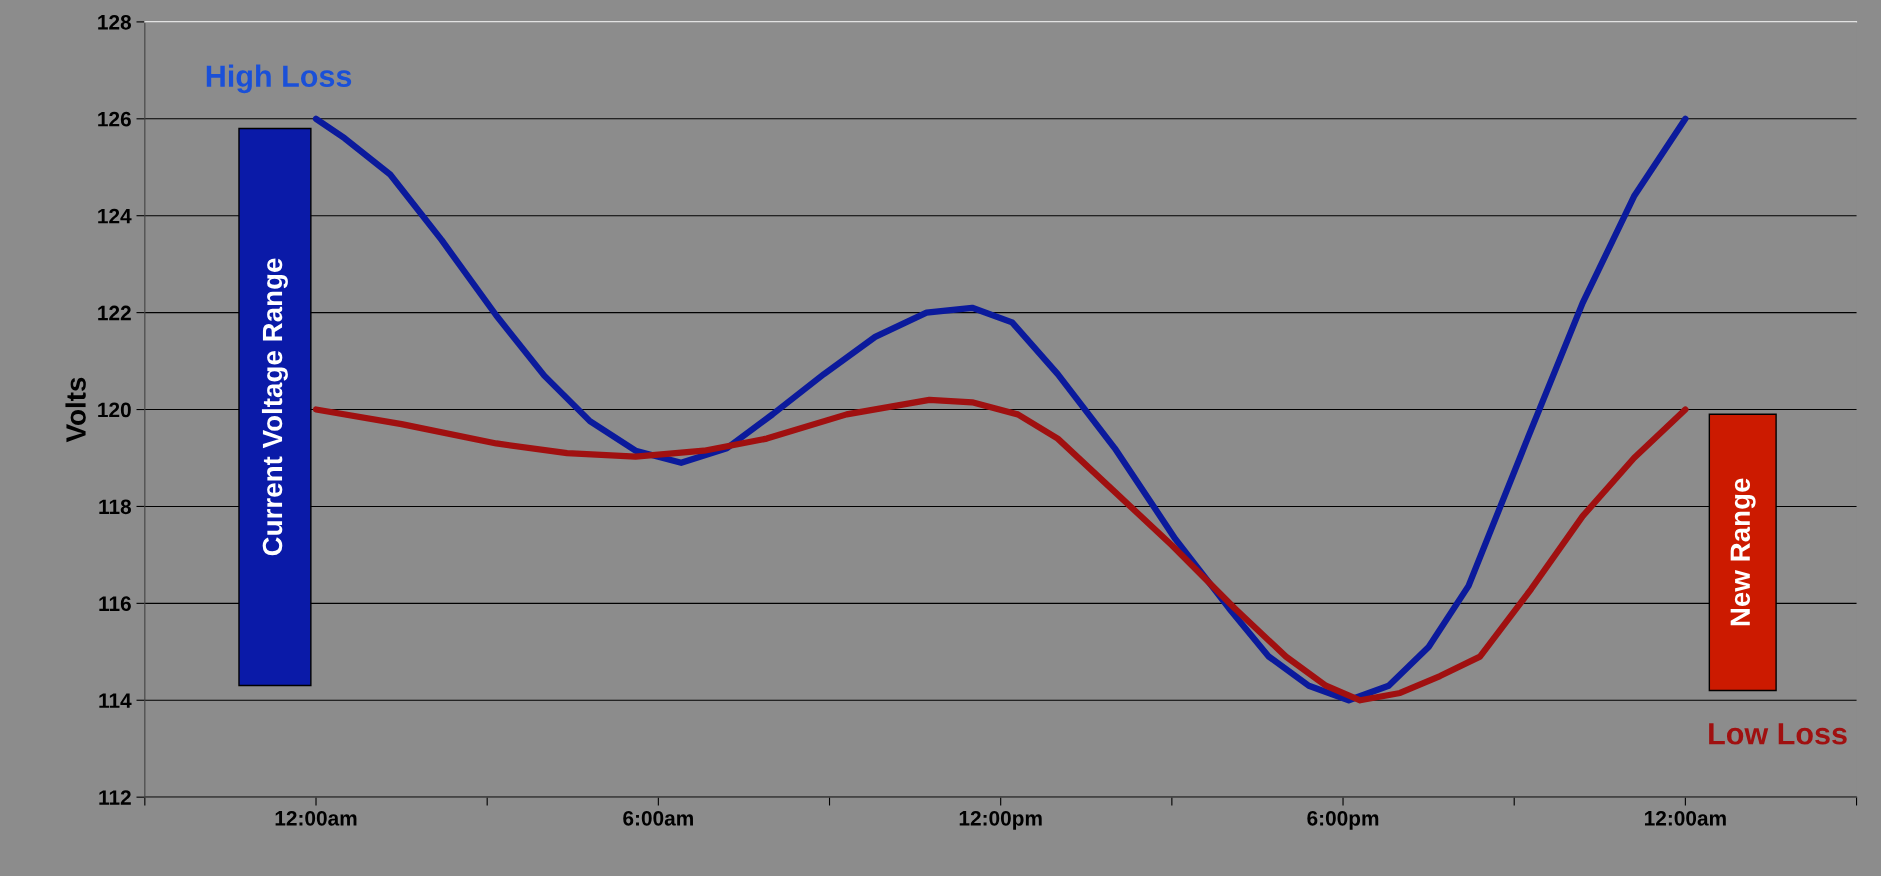 The image size is (1881, 876). Describe the element at coordinates (279, 79) in the screenshot. I see `series-label: High Loss` at that location.